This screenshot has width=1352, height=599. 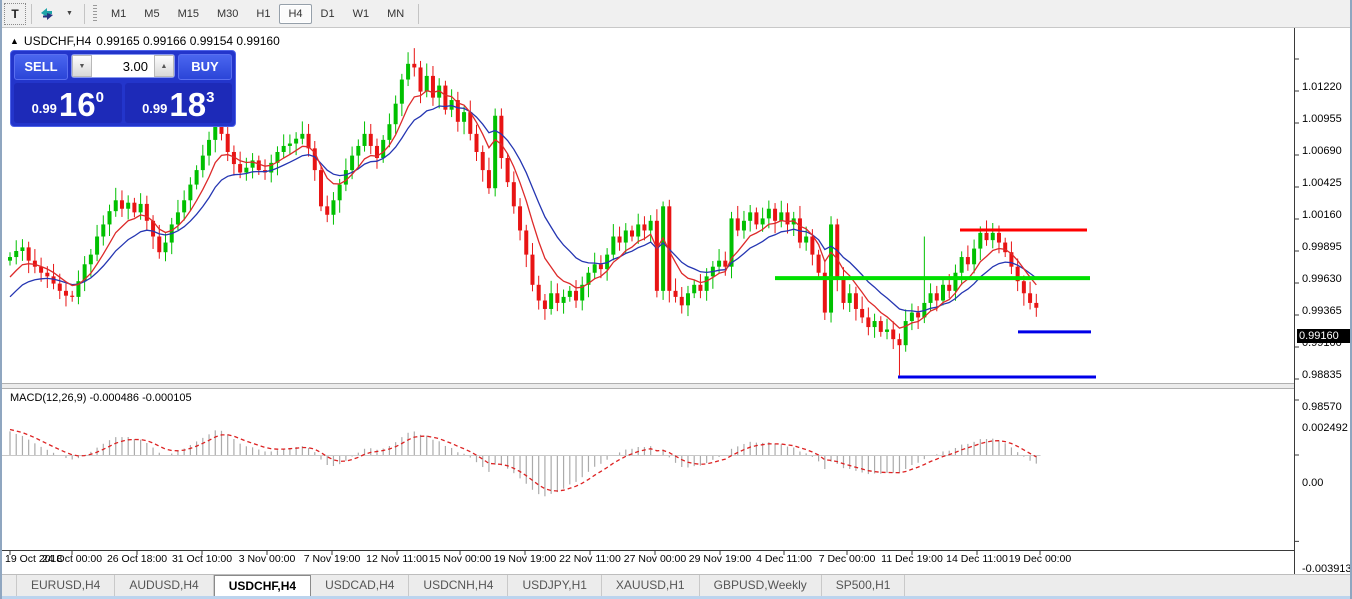 I want to click on chart-tab-SP500-H1: SP500,H1, so click(x=864, y=585).